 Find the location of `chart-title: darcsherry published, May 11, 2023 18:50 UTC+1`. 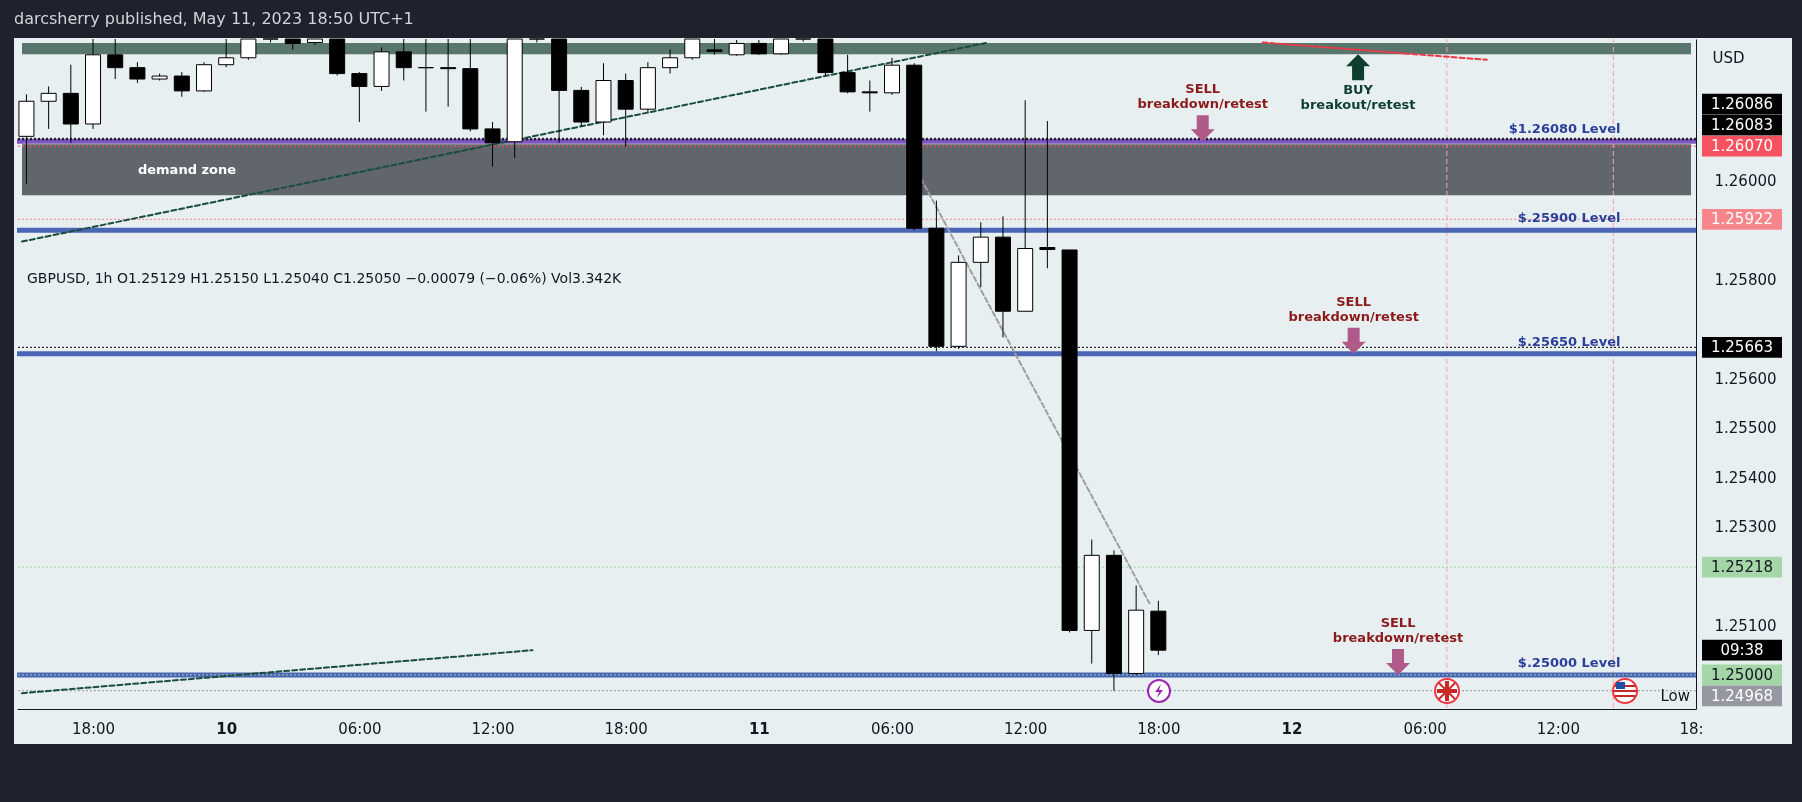

chart-title: darcsherry published, May 11, 2023 18:50 UTC+1 is located at coordinates (214, 19).